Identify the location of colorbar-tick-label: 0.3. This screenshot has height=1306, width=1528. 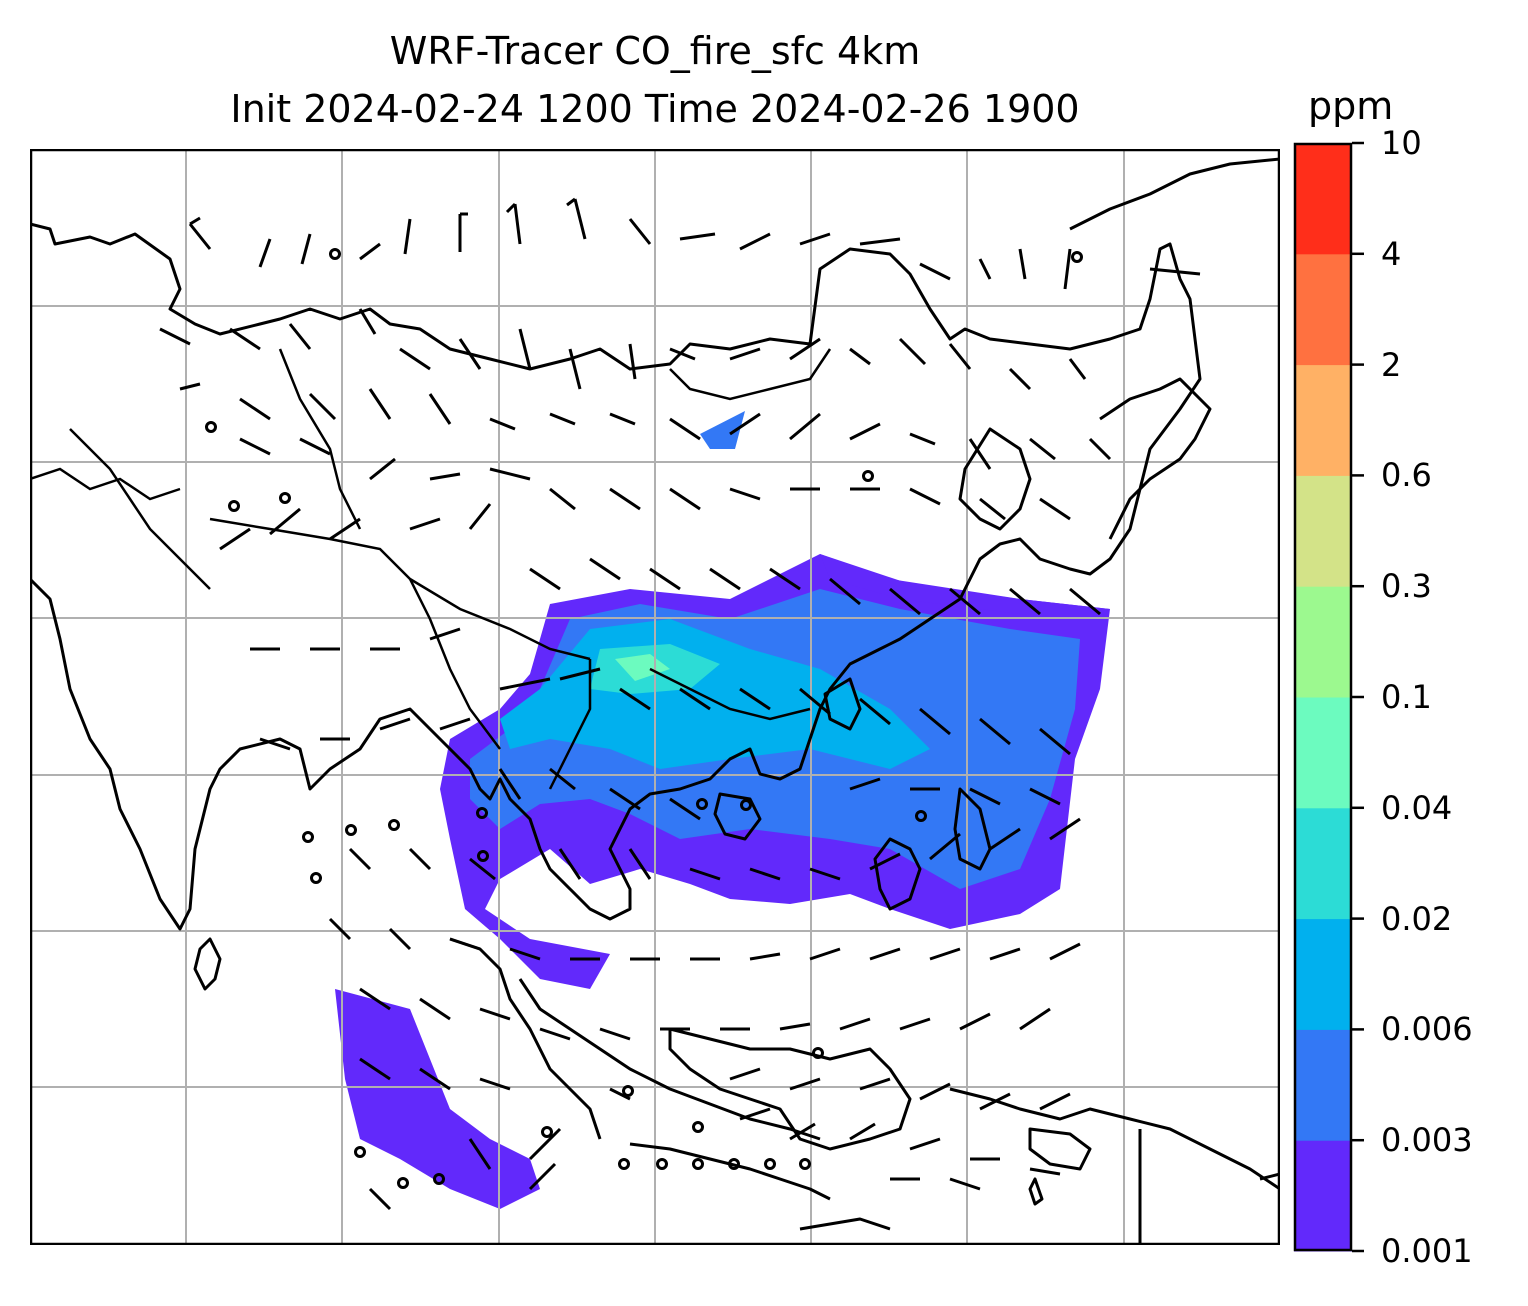
(1406, 586).